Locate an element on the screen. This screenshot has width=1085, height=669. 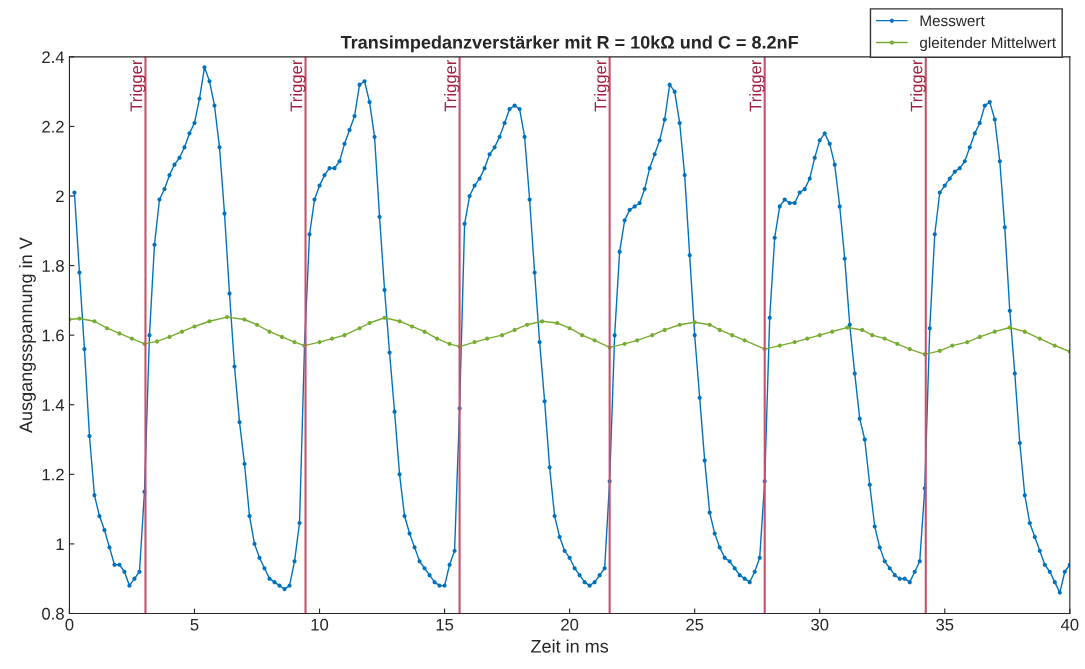
chart-title: Transimpedanzverstärker mit R = 10kΩ und C = 8.2nF is located at coordinates (569, 44).